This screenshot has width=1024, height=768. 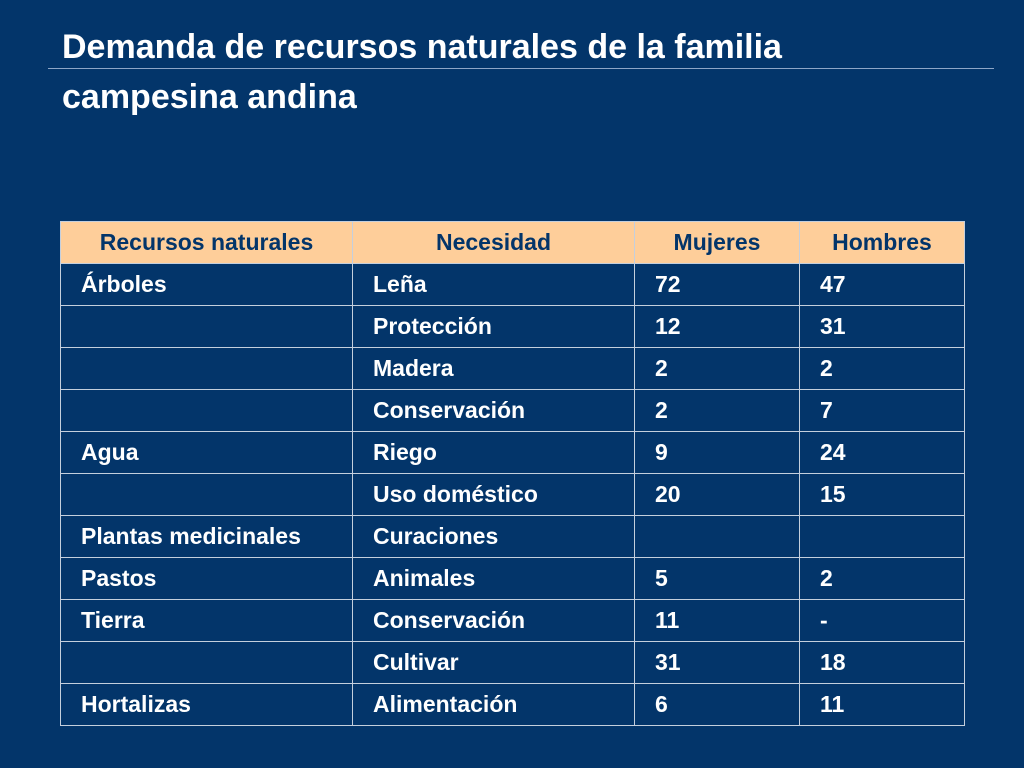 I want to click on table-row: Pastos Animales 5 2, so click(x=512, y=578).